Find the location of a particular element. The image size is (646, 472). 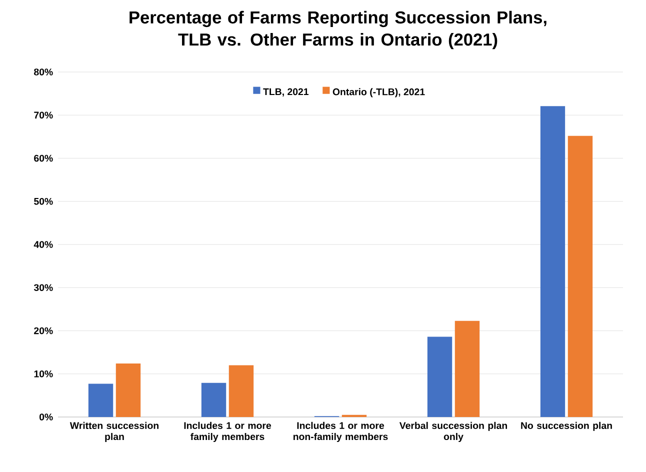

y-tick-label: 10% is located at coordinates (43, 374).